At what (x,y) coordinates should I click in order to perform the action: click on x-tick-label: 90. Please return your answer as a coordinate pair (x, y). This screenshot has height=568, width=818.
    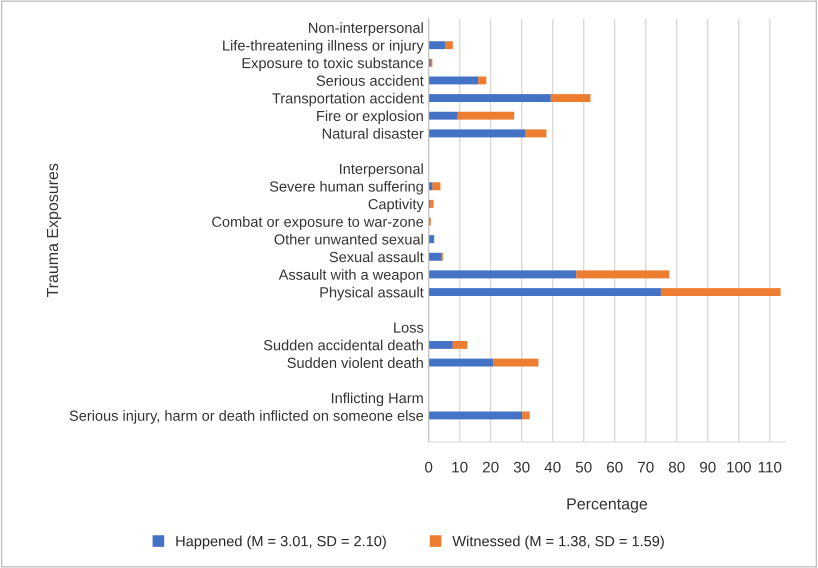
    Looking at the image, I should click on (708, 467).